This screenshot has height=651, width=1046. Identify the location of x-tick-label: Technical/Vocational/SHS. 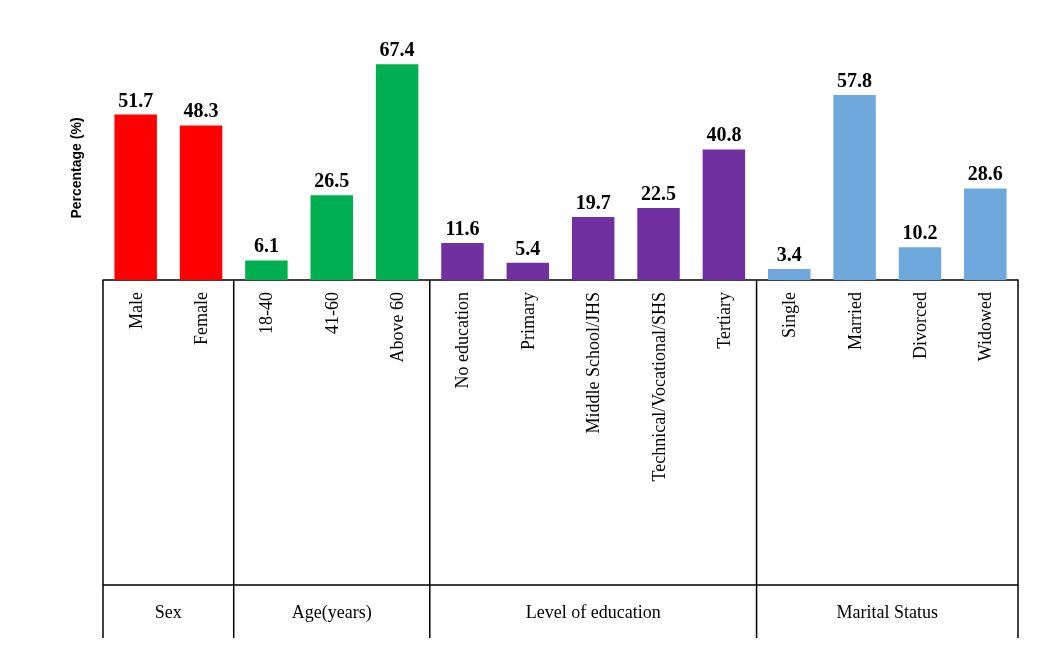
(658, 387).